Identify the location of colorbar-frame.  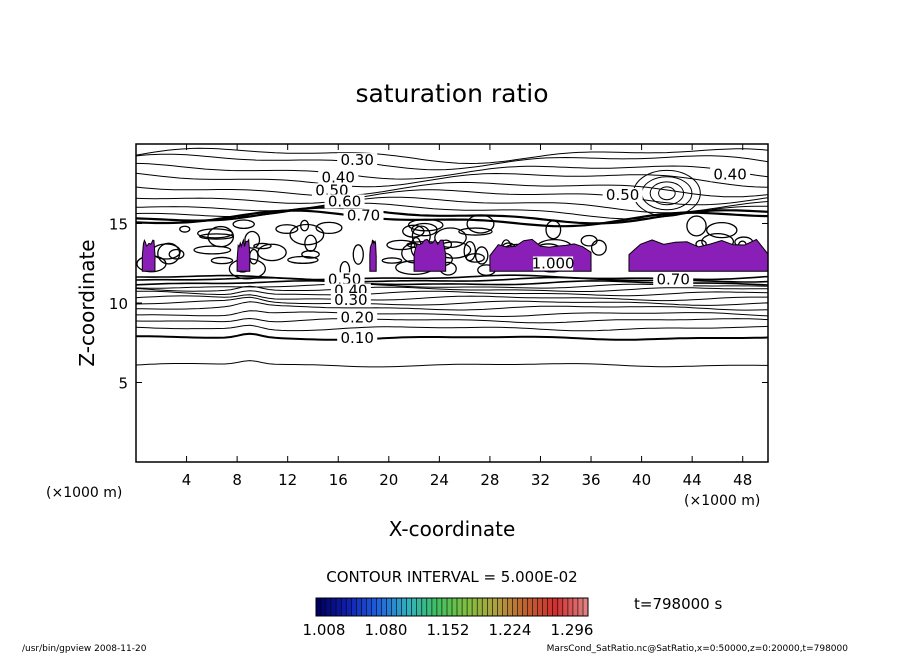
(452, 607).